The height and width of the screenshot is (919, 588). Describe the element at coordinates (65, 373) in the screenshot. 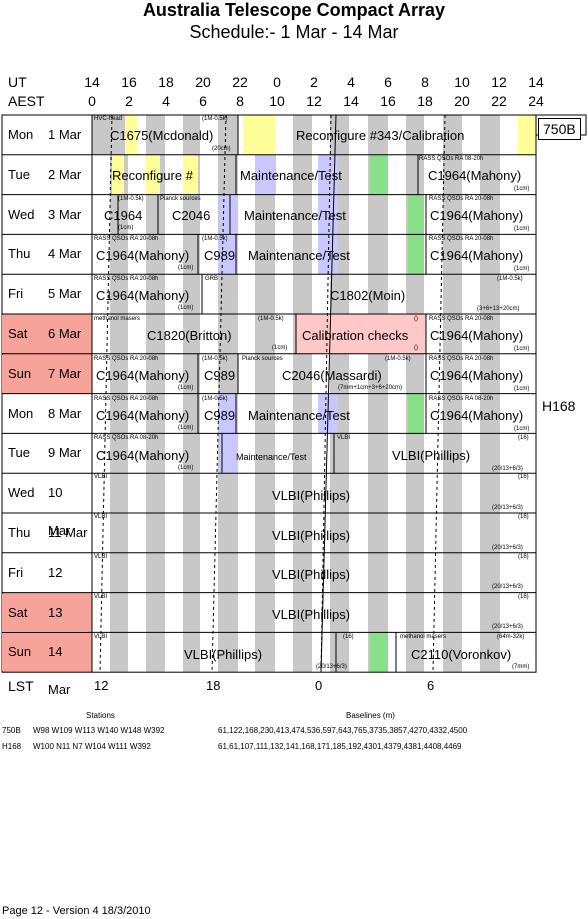

I see `day-date: 7 Mar` at that location.